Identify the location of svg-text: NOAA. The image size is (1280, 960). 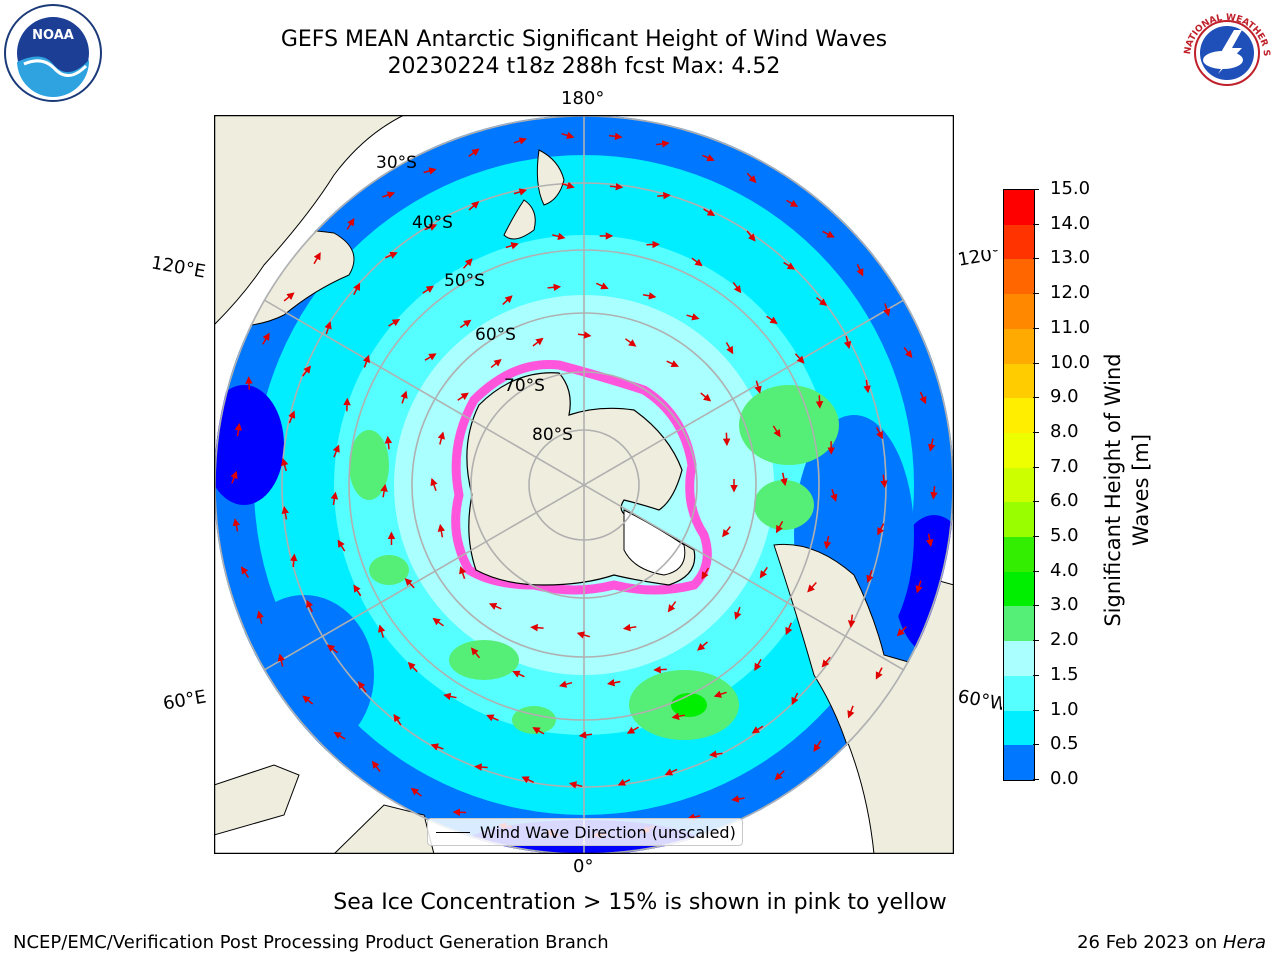
(53, 35).